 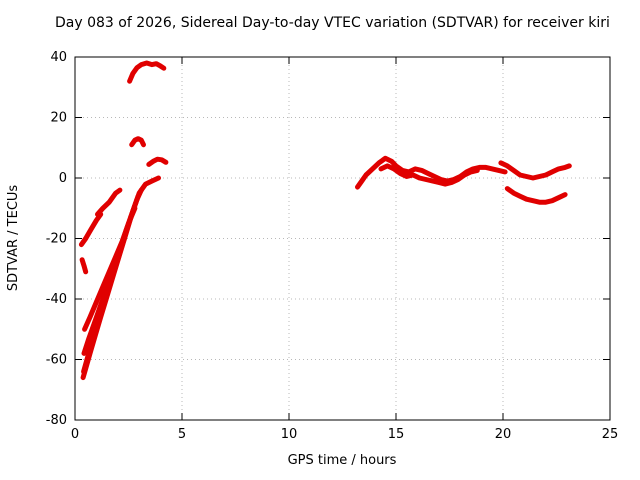 What do you see at coordinates (13, 238) in the screenshot?
I see `y-axis-label: SDTVAR / TECUs` at bounding box center [13, 238].